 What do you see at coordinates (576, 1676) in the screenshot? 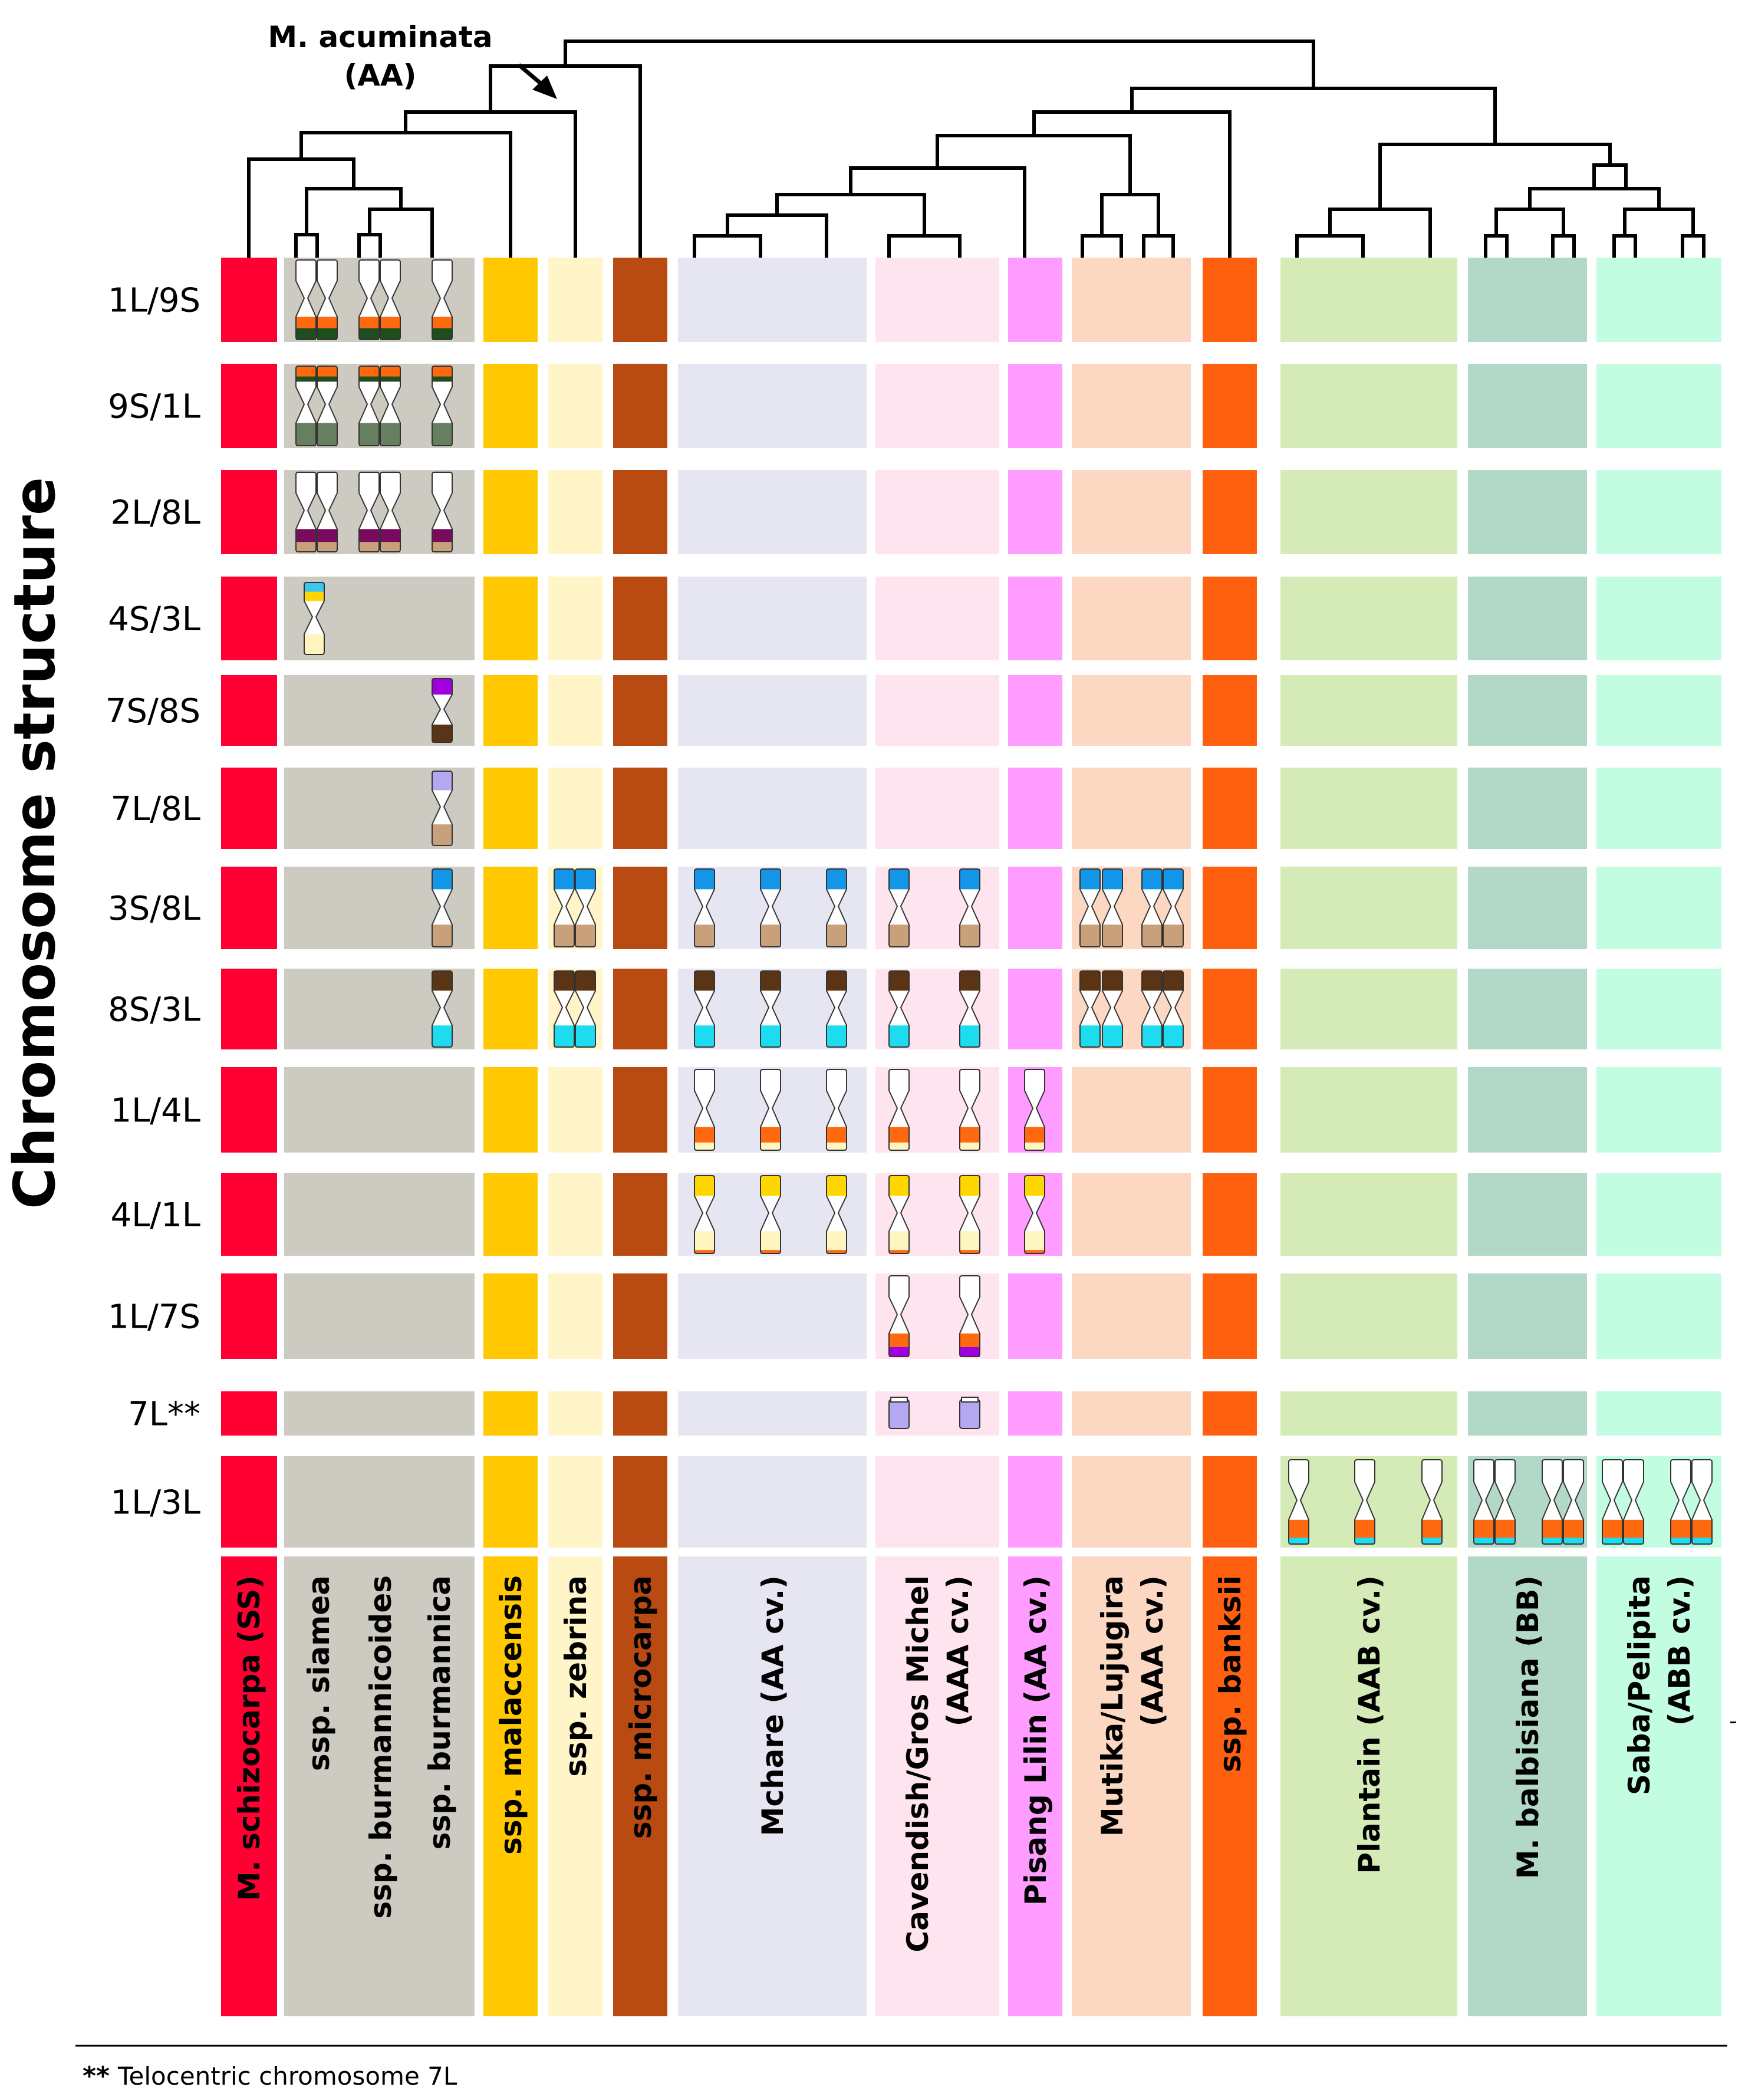
I see `species-label: ssp. zebrina` at bounding box center [576, 1676].